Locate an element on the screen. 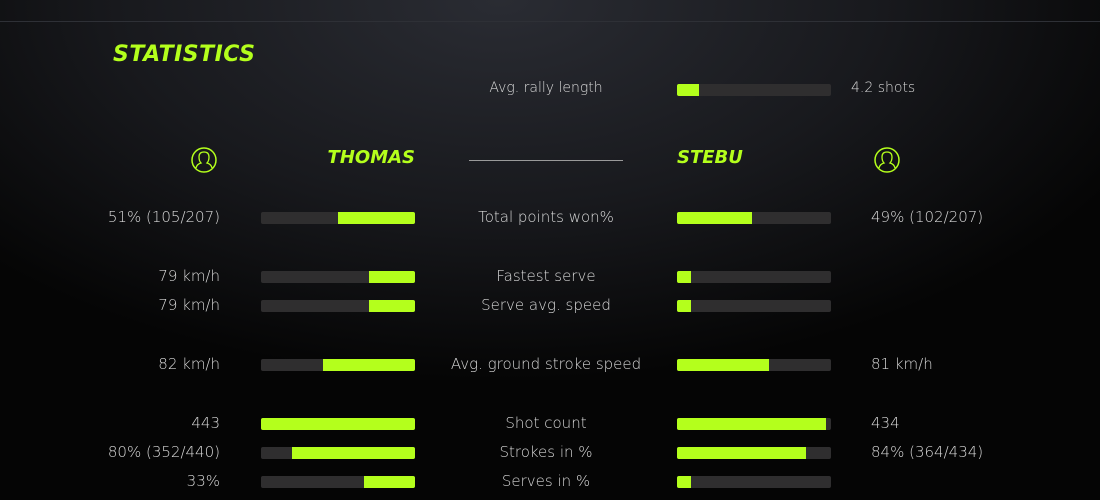 The image size is (1100, 500). stat-value: 4.2 shots is located at coordinates (883, 88).